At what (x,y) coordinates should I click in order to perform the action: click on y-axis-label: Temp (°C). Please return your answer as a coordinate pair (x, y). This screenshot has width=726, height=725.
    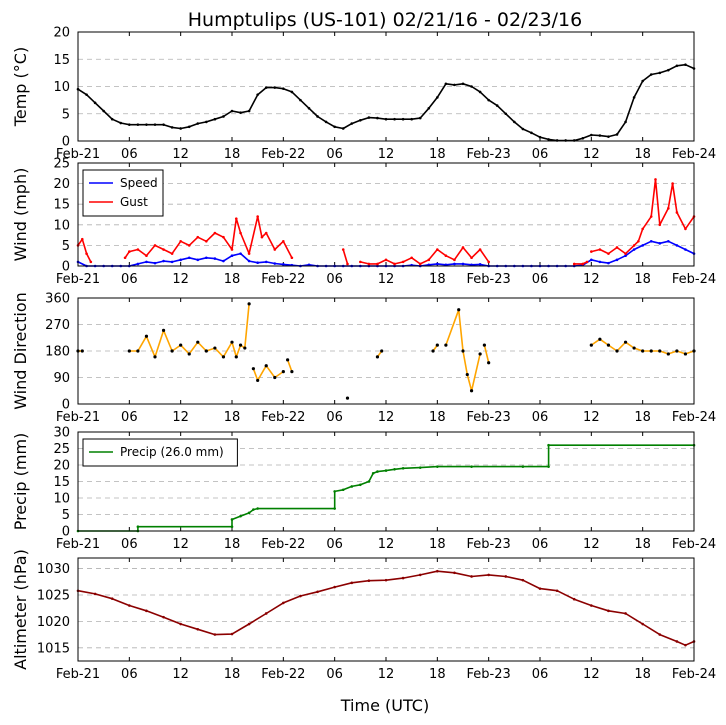
    Looking at the image, I should click on (20, 87).